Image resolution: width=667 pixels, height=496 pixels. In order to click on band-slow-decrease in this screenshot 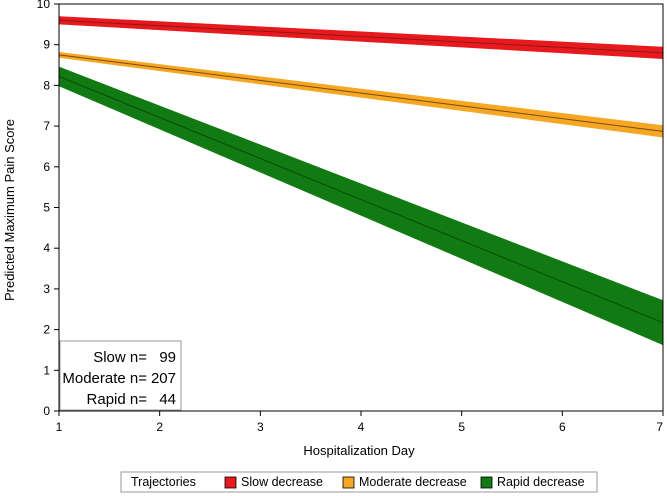, I will do `click(361, 37)`.